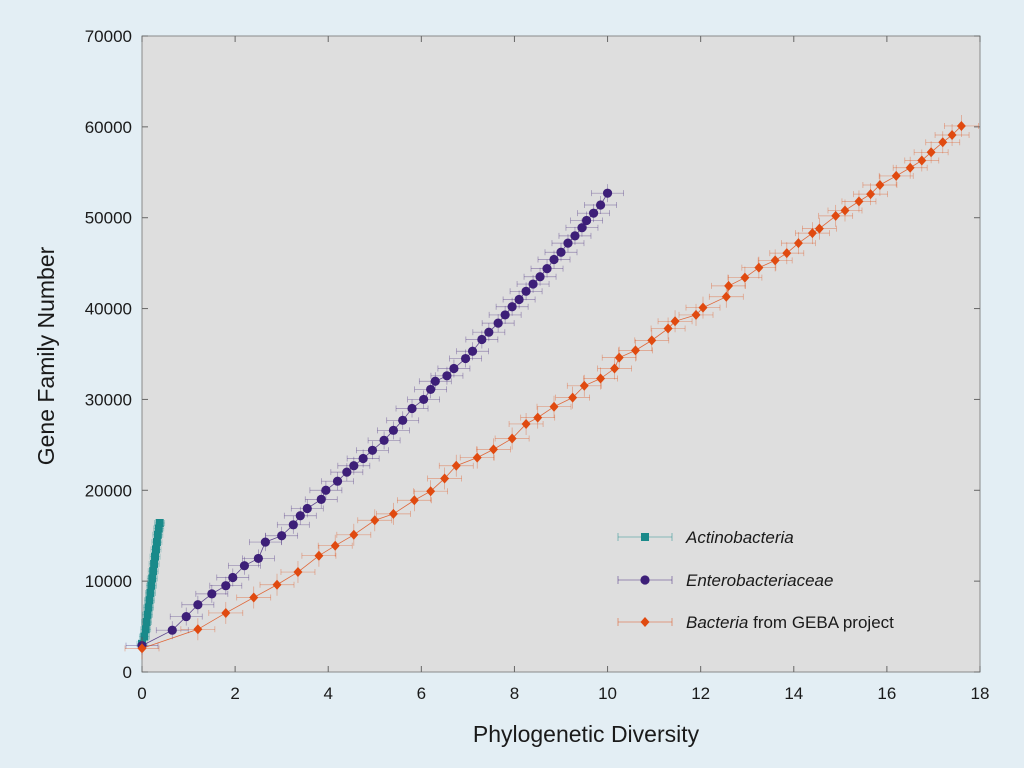 This screenshot has width=1024, height=768. Describe the element at coordinates (514, 693) in the screenshot. I see `x-tick-label: 8` at that location.